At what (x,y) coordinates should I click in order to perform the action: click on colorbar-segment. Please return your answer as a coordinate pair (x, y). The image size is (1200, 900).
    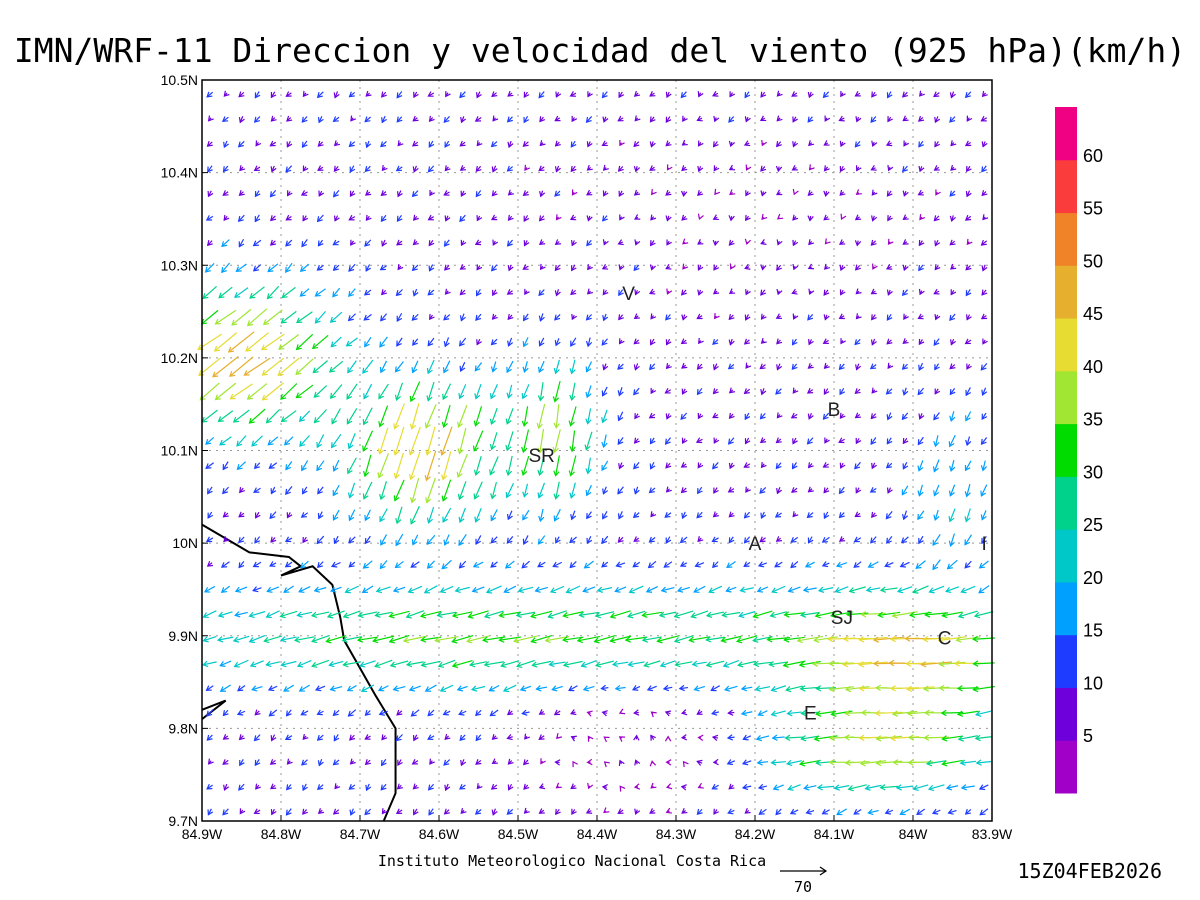
    Looking at the image, I should click on (1066, 450).